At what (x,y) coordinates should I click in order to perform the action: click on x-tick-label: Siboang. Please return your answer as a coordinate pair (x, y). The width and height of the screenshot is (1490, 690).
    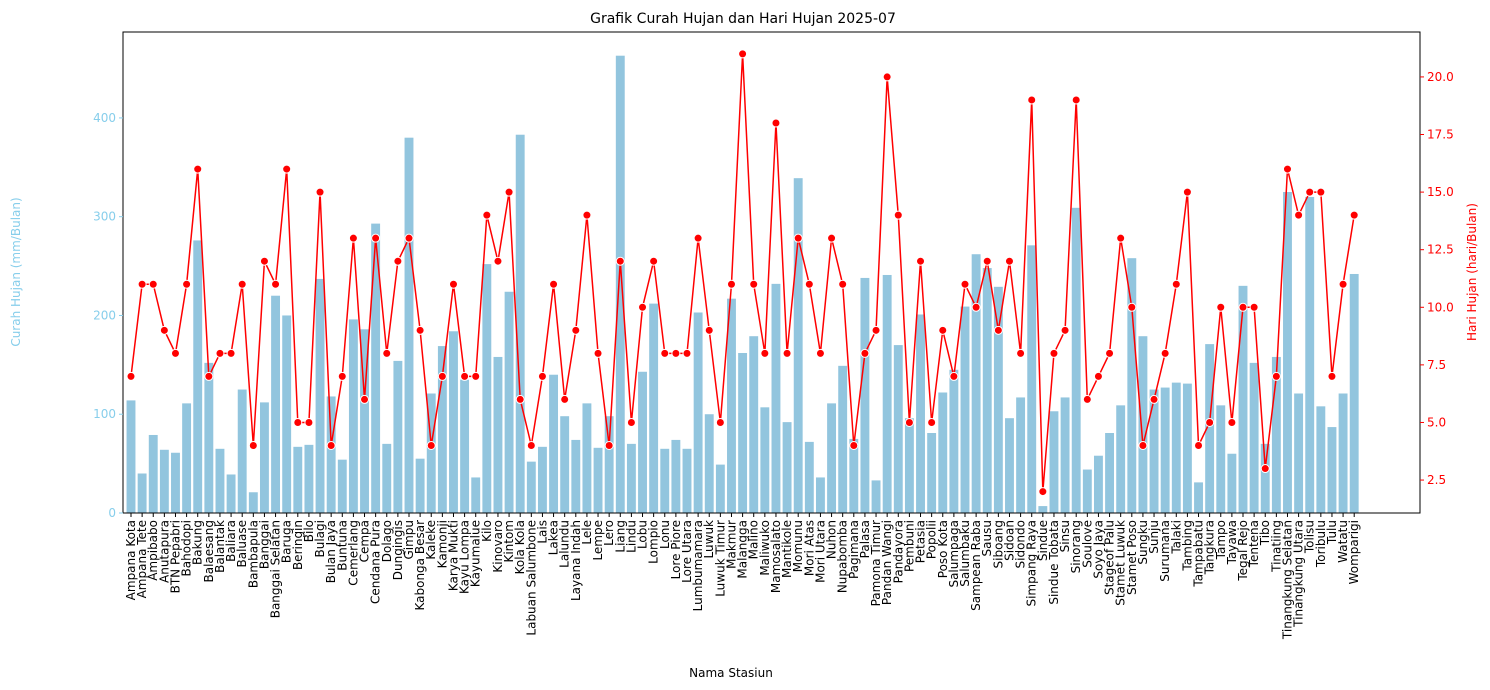
    Looking at the image, I should click on (998, 544).